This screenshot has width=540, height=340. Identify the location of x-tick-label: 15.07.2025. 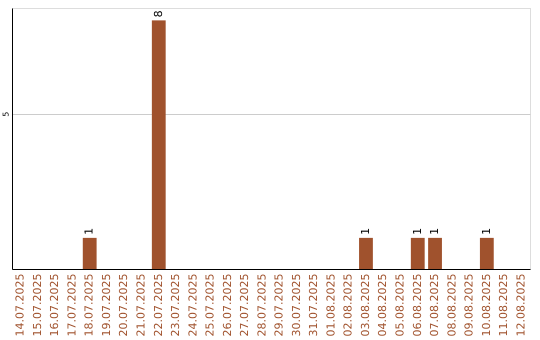
(37, 305).